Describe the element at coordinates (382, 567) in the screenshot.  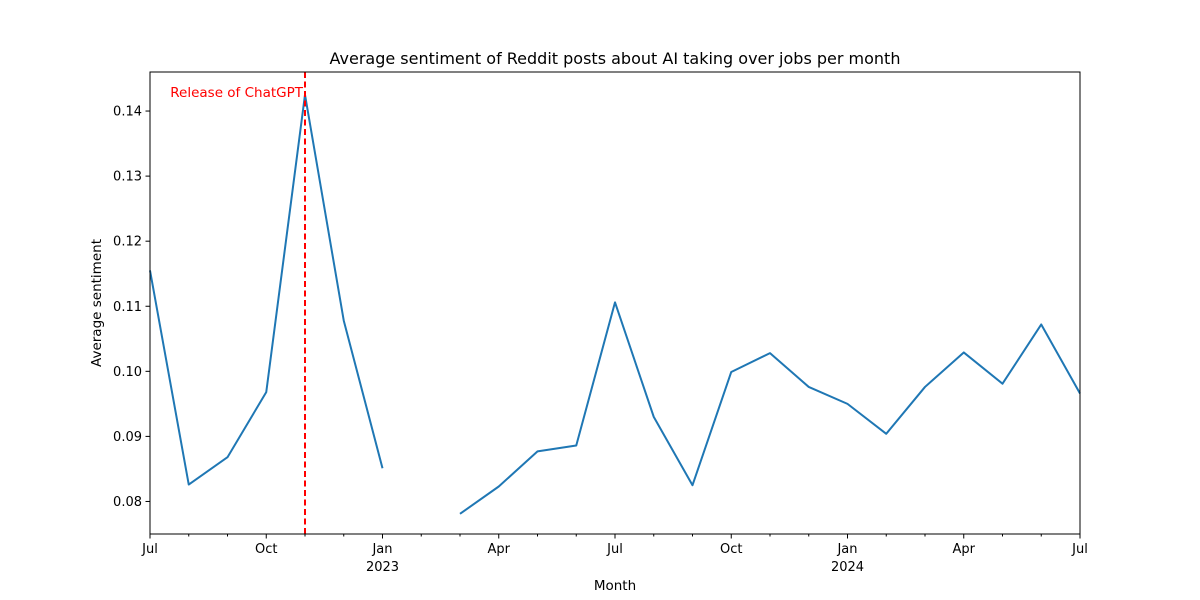
I see `x-tick-year-label: 2023` at that location.